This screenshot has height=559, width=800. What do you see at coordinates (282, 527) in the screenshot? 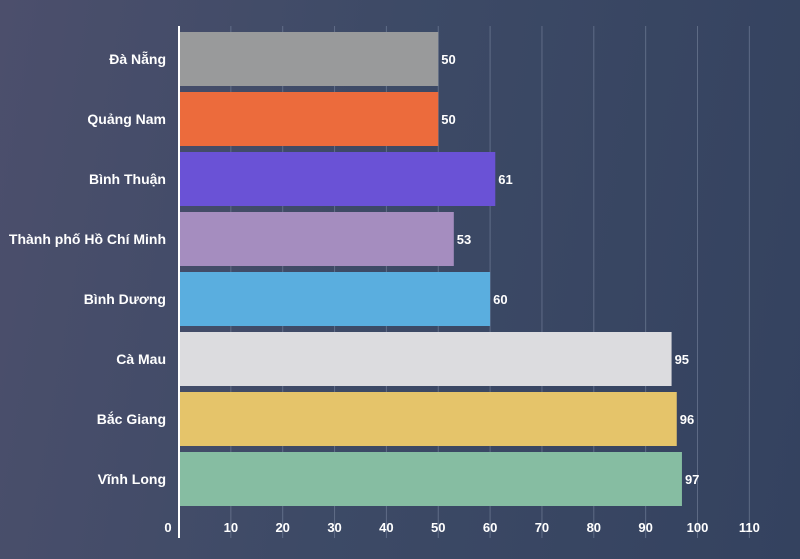
I see `x-tick-label: 20` at bounding box center [282, 527].